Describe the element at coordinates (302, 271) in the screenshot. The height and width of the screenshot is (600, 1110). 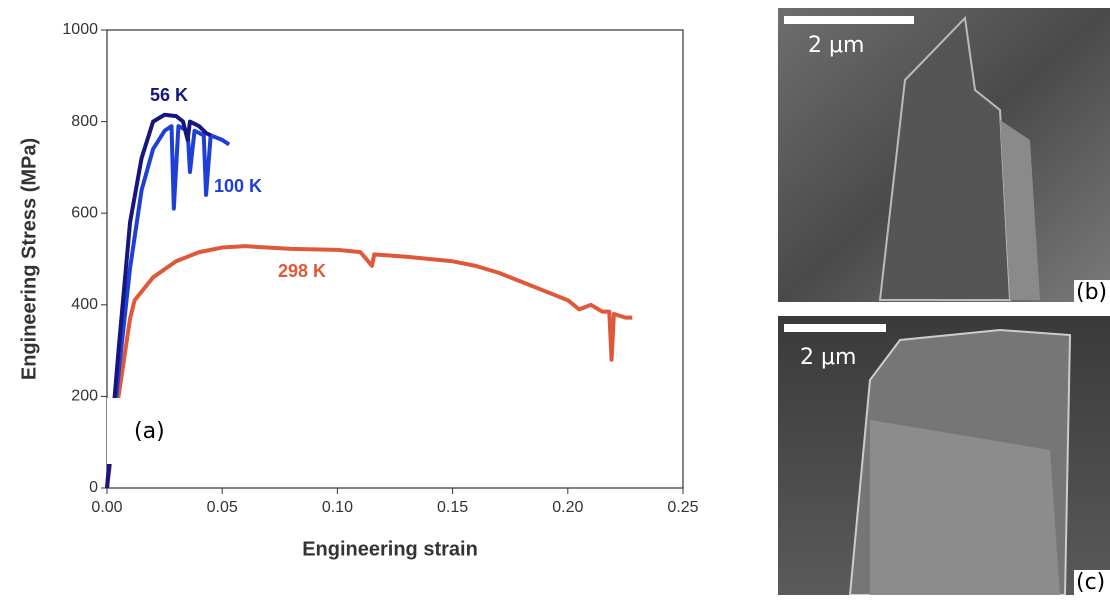
I see `series-label: 298 K` at that location.